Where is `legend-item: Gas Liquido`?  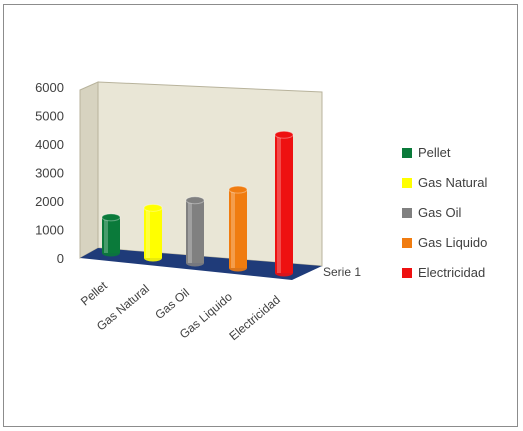 legend-item: Gas Liquido is located at coordinates (444, 242).